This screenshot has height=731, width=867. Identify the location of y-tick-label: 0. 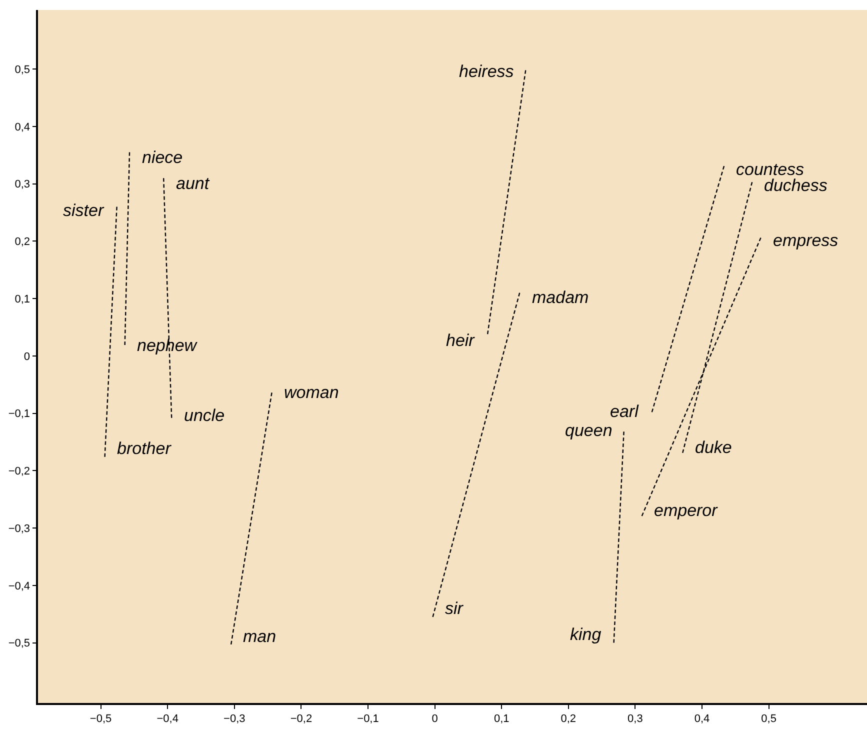
(27, 356).